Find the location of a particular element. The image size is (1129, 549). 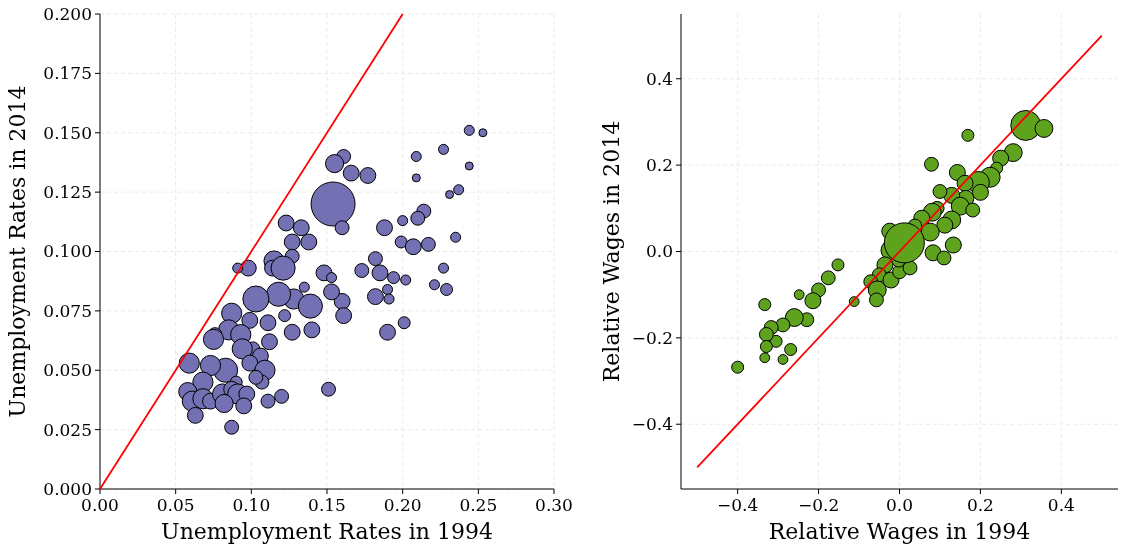

x-tick-label: 0.30 is located at coordinates (554, 505).